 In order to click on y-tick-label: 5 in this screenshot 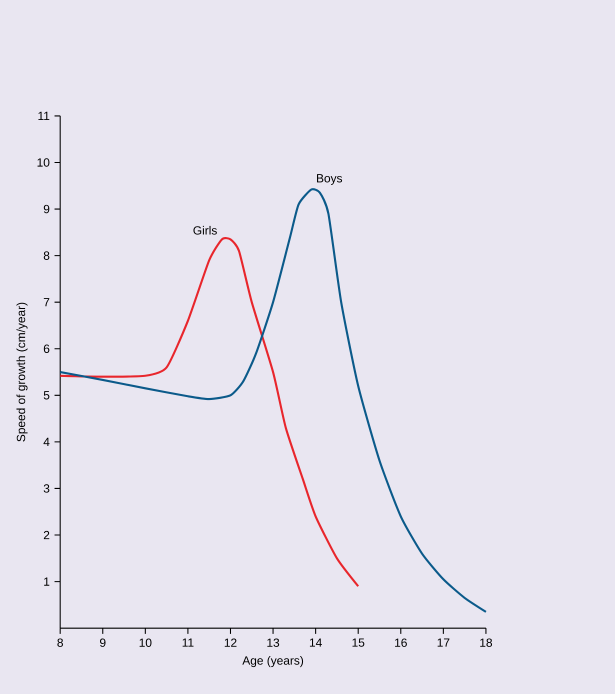, I will do `click(47, 395)`.